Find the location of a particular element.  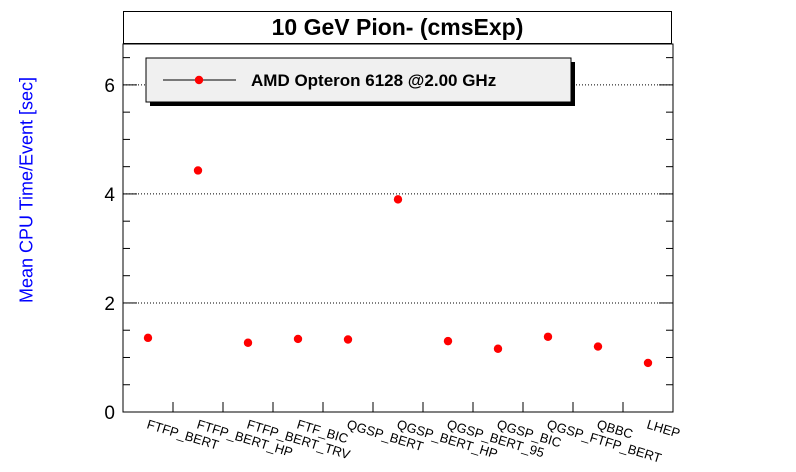

y-tick-label: 6 is located at coordinates (109, 86).